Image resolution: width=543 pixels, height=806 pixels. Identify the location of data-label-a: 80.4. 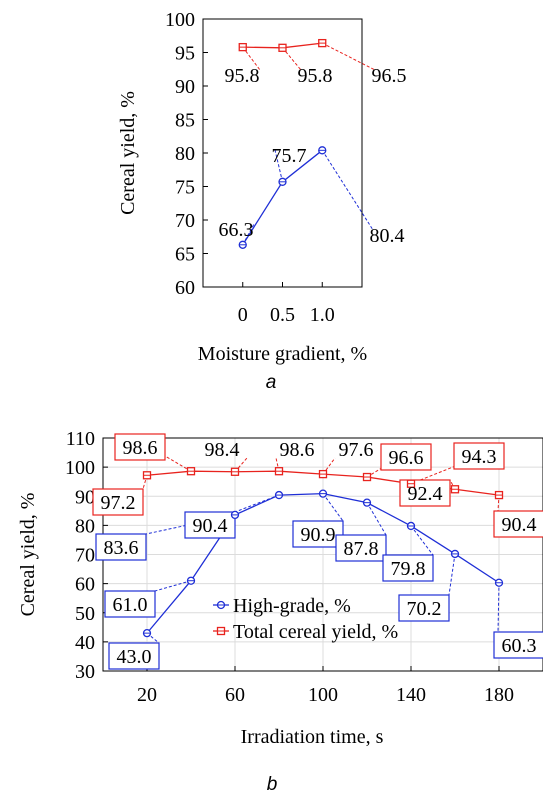
(387, 236).